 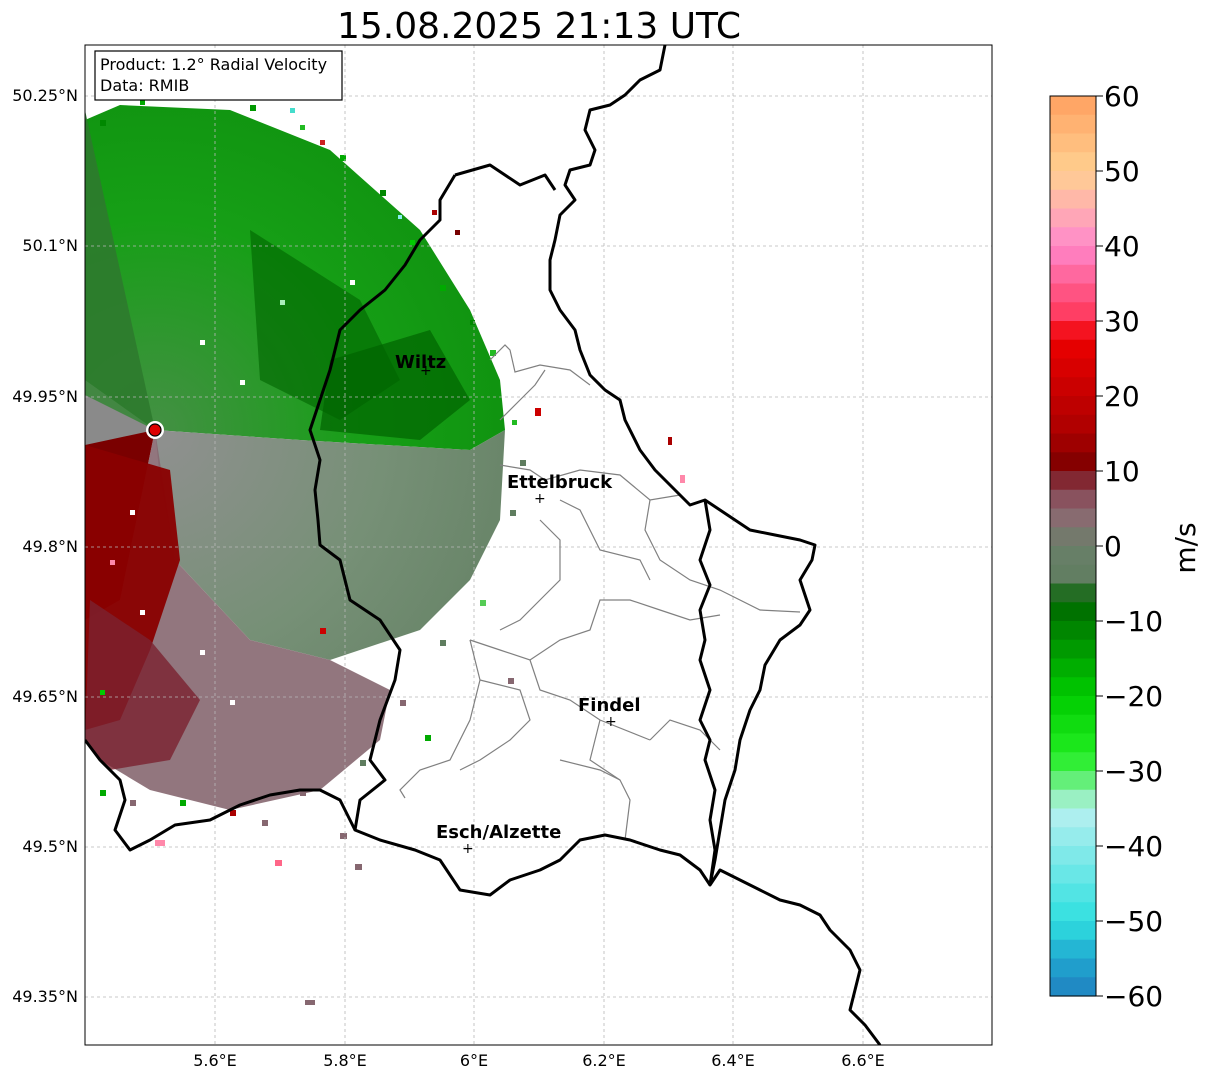 I want to click on lat-tick: 50.25°N, so click(x=45, y=95).